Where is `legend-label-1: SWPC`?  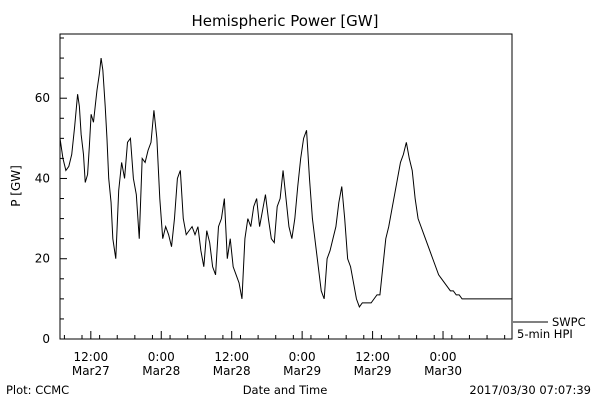 legend-label-1: SWPC is located at coordinates (569, 322).